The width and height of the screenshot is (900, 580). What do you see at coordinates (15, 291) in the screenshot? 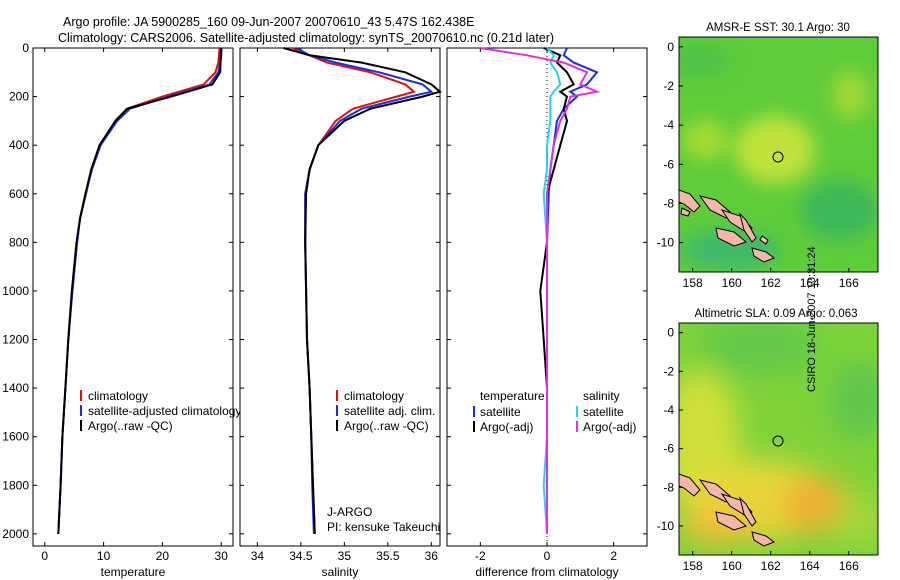
I see `temperature-y-tick-label: 1000` at bounding box center [15, 291].